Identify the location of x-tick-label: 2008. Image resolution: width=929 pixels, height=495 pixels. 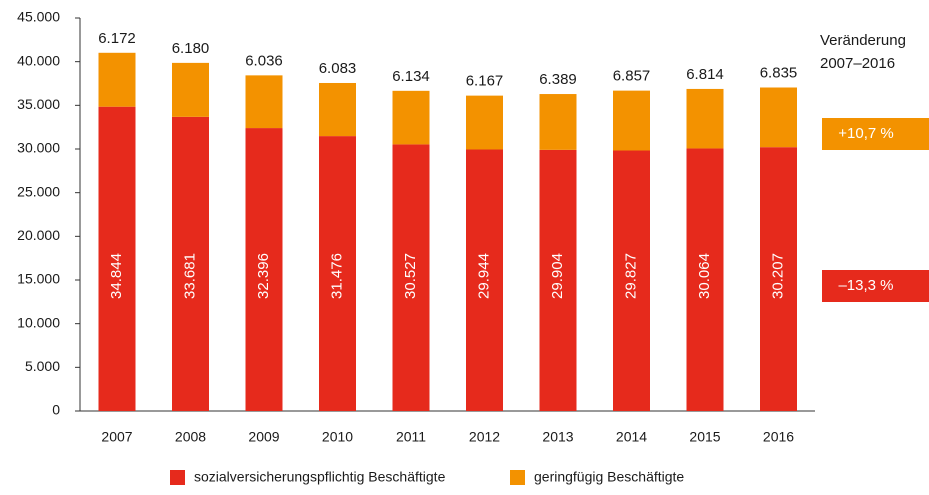
(190, 437).